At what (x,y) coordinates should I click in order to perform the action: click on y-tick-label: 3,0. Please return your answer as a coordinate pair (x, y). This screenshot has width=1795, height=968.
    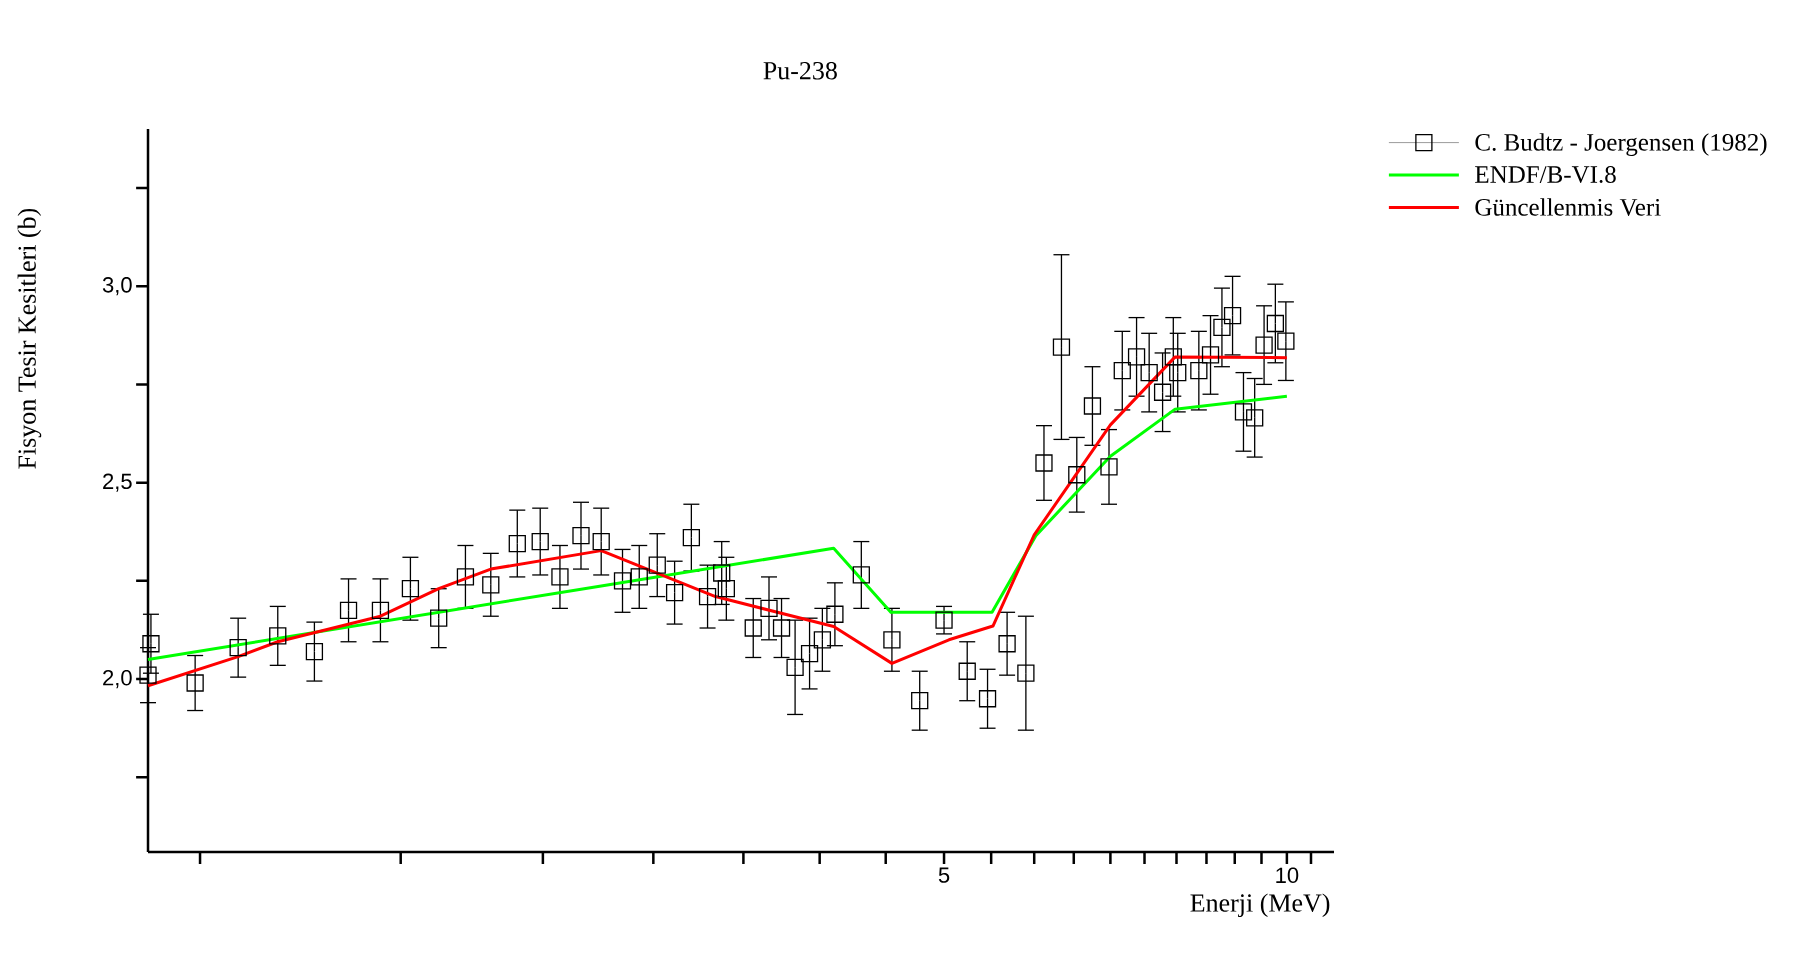
    Looking at the image, I should click on (117, 286).